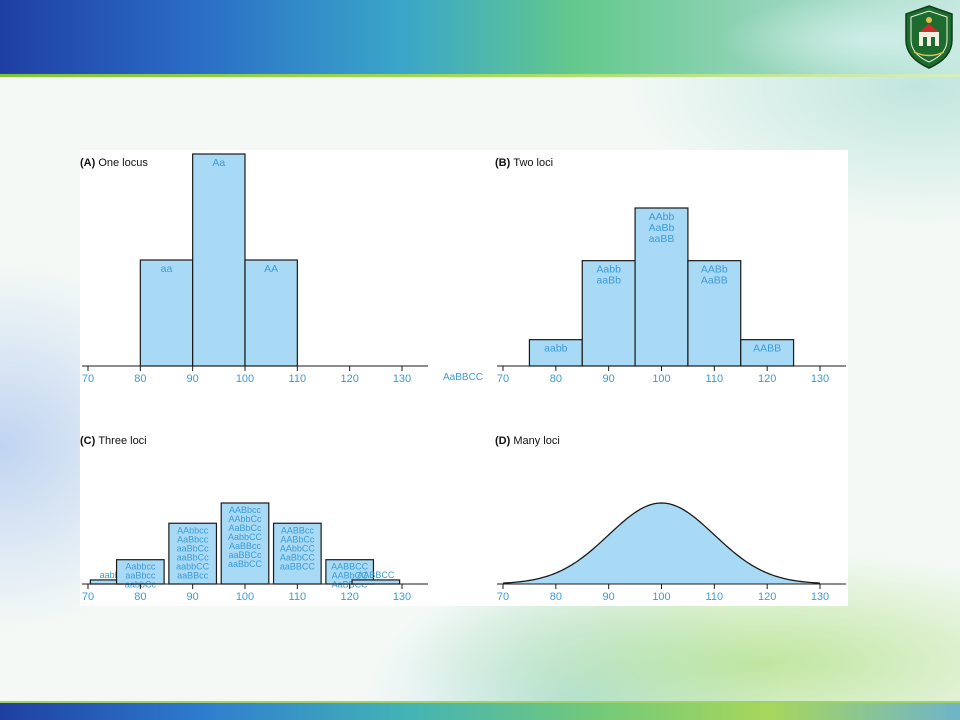 This screenshot has width=960, height=720. I want to click on genotype-label: AAbb, so click(662, 217).